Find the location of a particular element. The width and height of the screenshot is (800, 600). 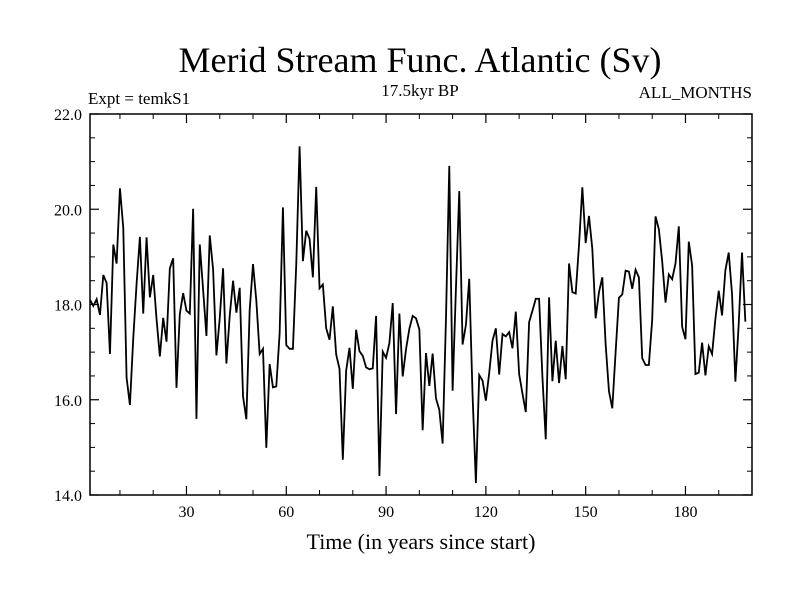

chart-title: Merid Stream Func. Atlantic (Sv) is located at coordinates (420, 60).